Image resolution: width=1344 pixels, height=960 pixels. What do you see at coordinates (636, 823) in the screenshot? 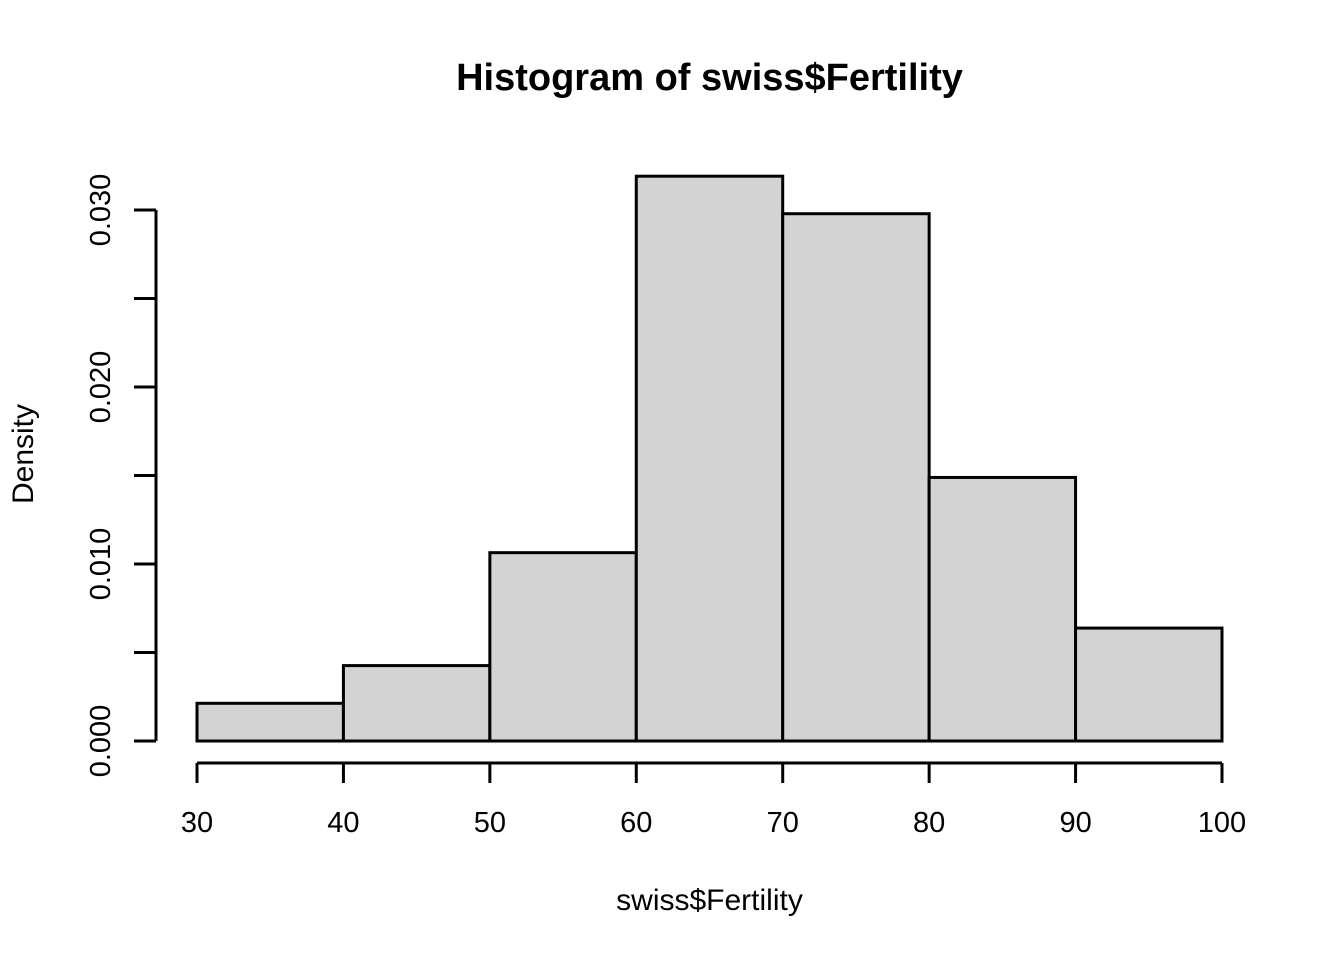
I see `x-tick-label: 60` at bounding box center [636, 823].